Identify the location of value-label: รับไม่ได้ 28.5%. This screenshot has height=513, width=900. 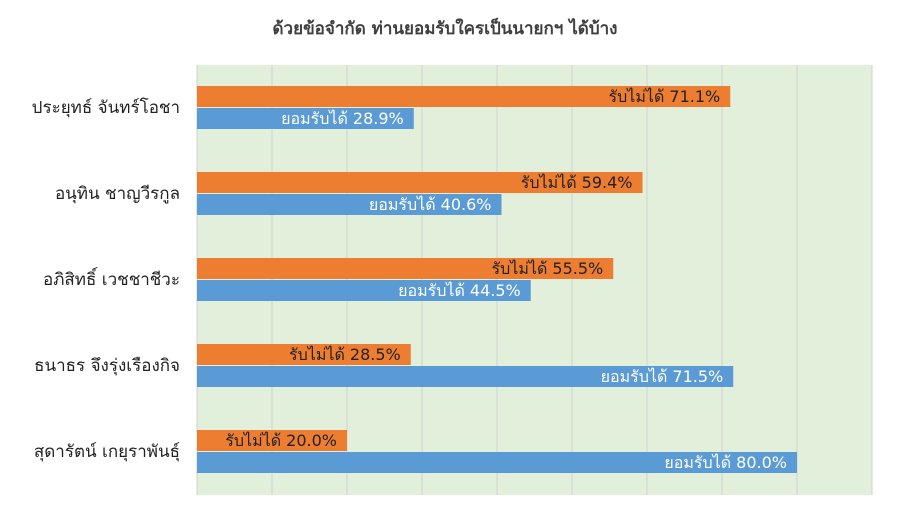
(345, 354).